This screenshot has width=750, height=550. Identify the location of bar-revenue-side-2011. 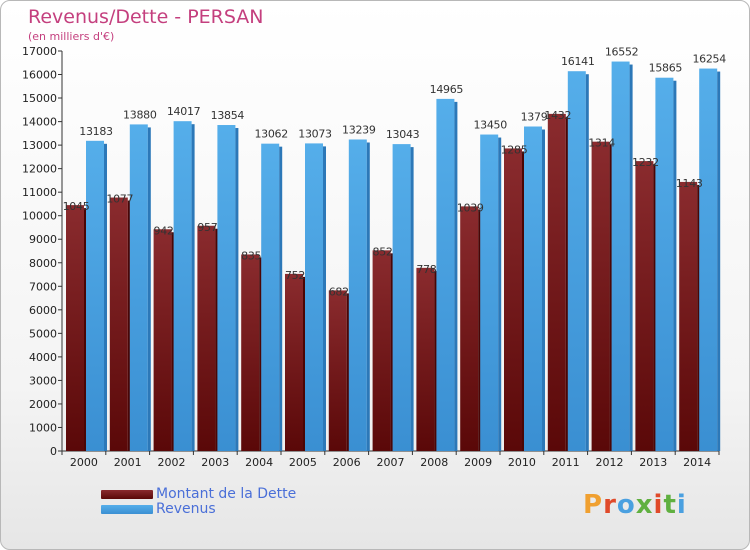
(587, 262).